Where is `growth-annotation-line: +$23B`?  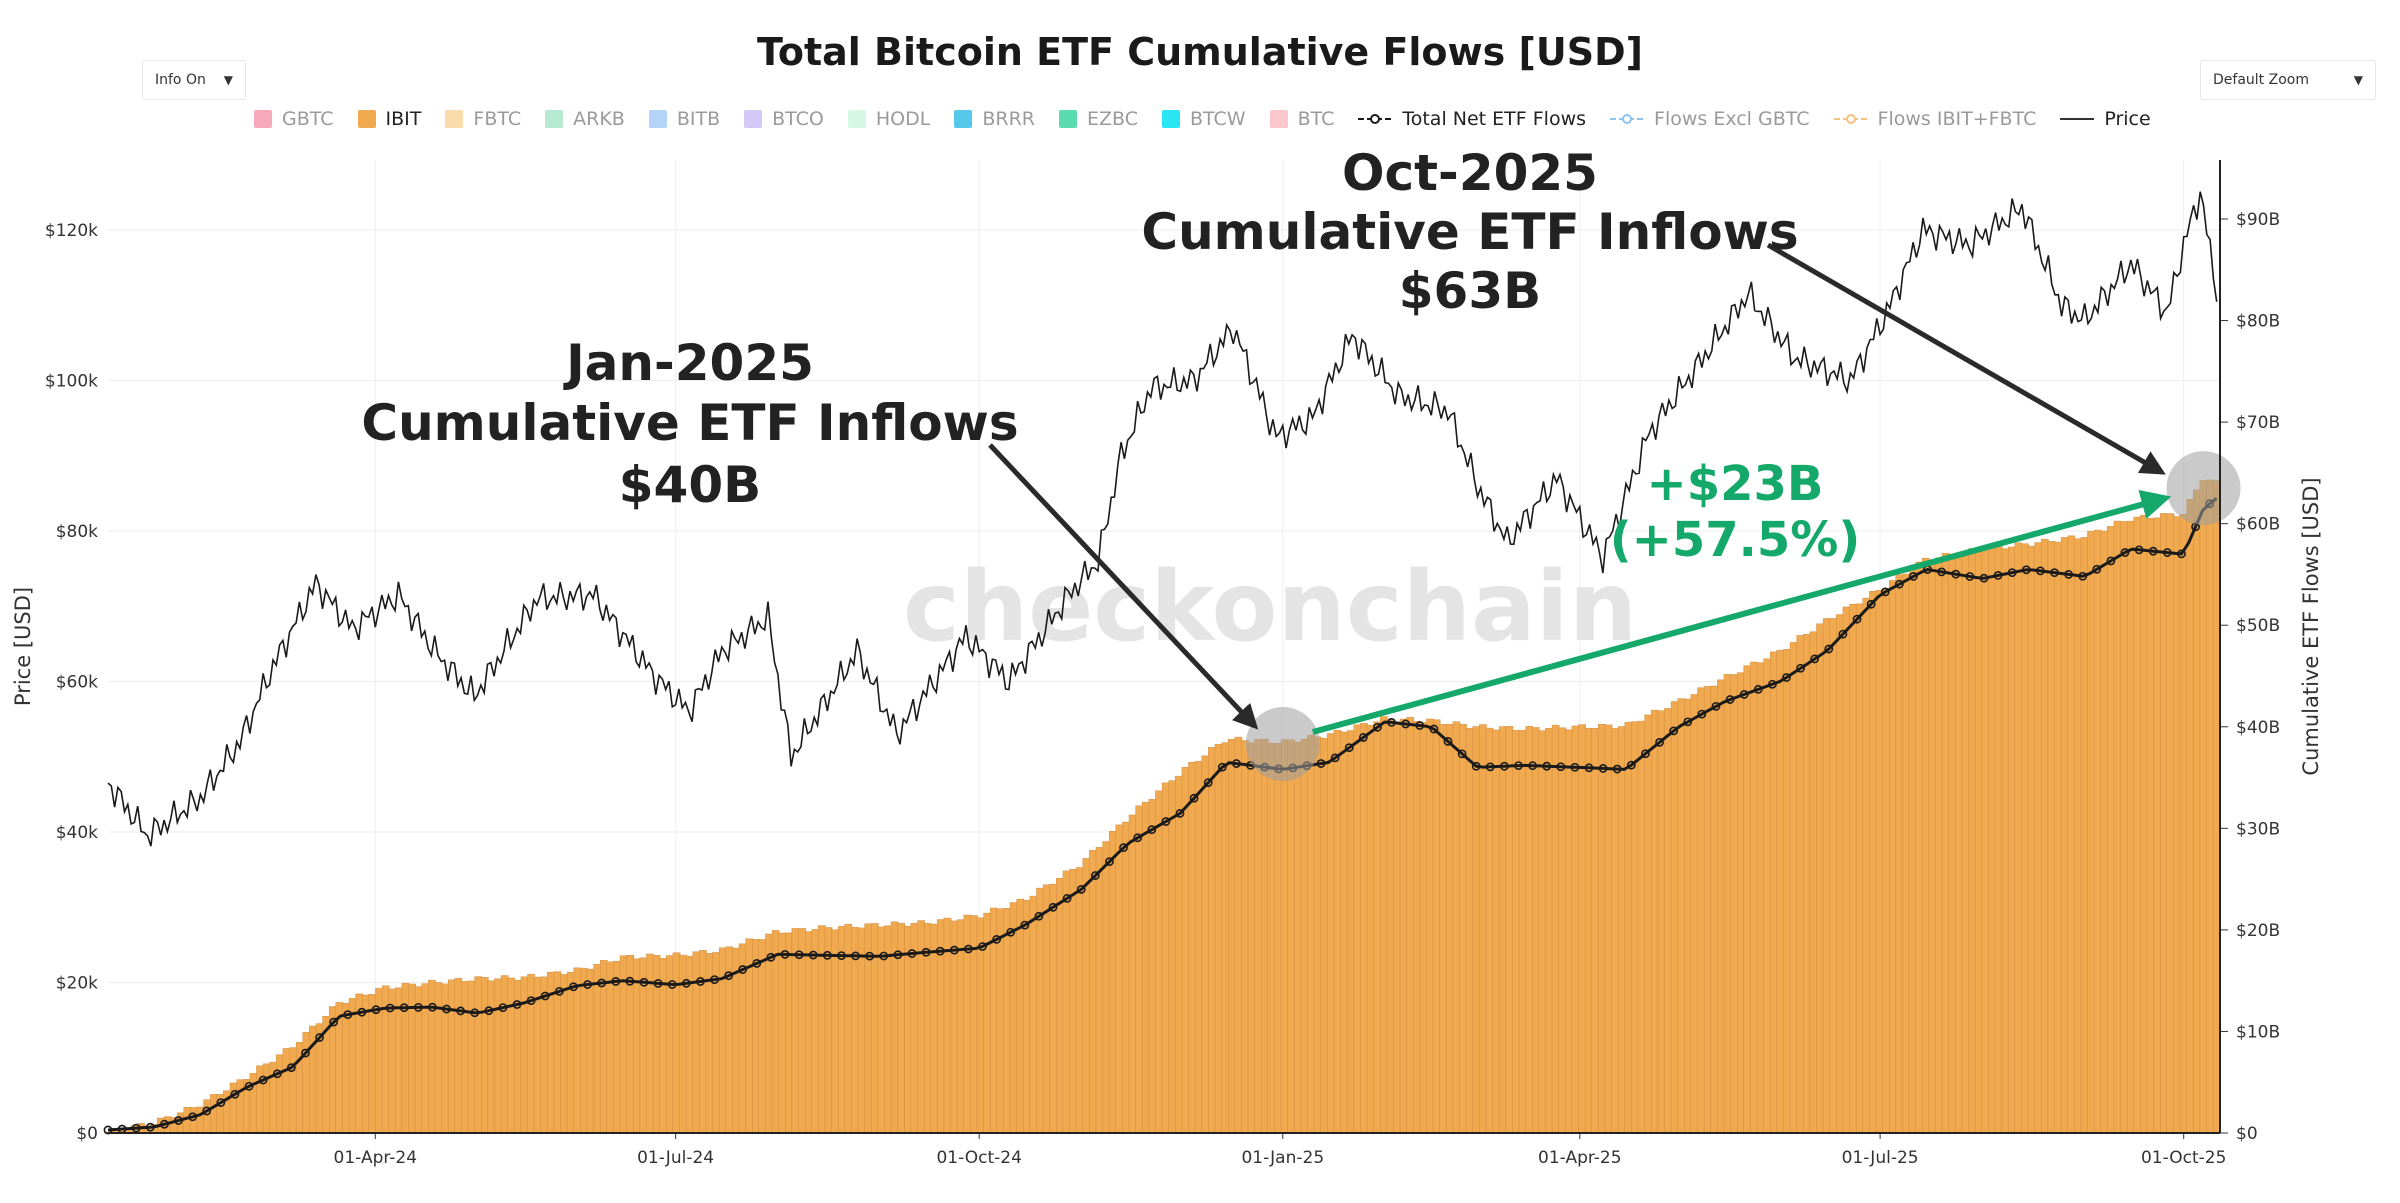
growth-annotation-line: +$23B is located at coordinates (1735, 484).